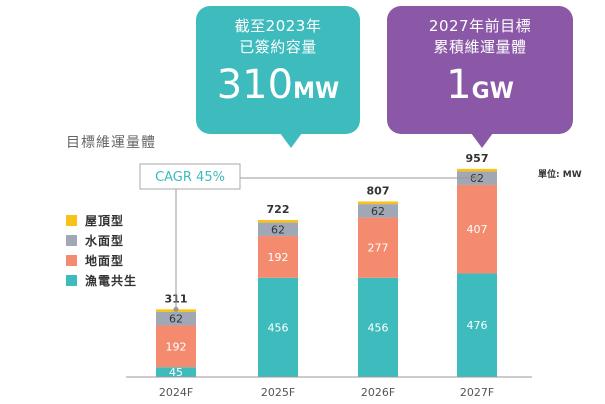  I want to click on callout-value: 310MW, so click(278, 88).